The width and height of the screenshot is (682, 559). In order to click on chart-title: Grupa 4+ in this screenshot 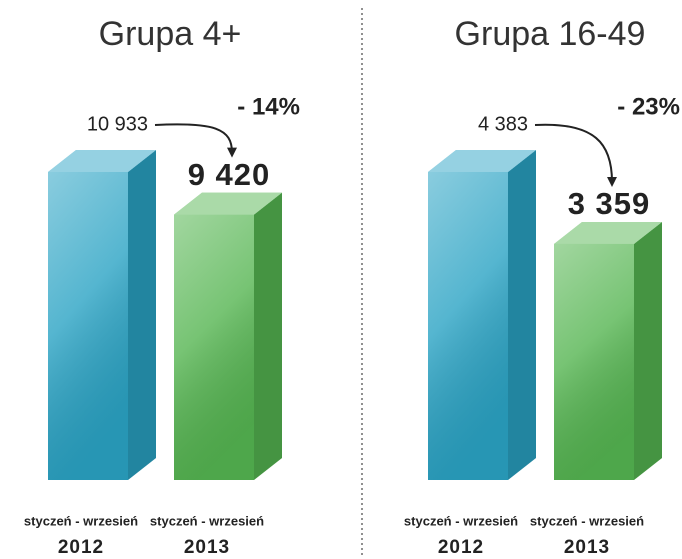, I will do `click(170, 34)`.